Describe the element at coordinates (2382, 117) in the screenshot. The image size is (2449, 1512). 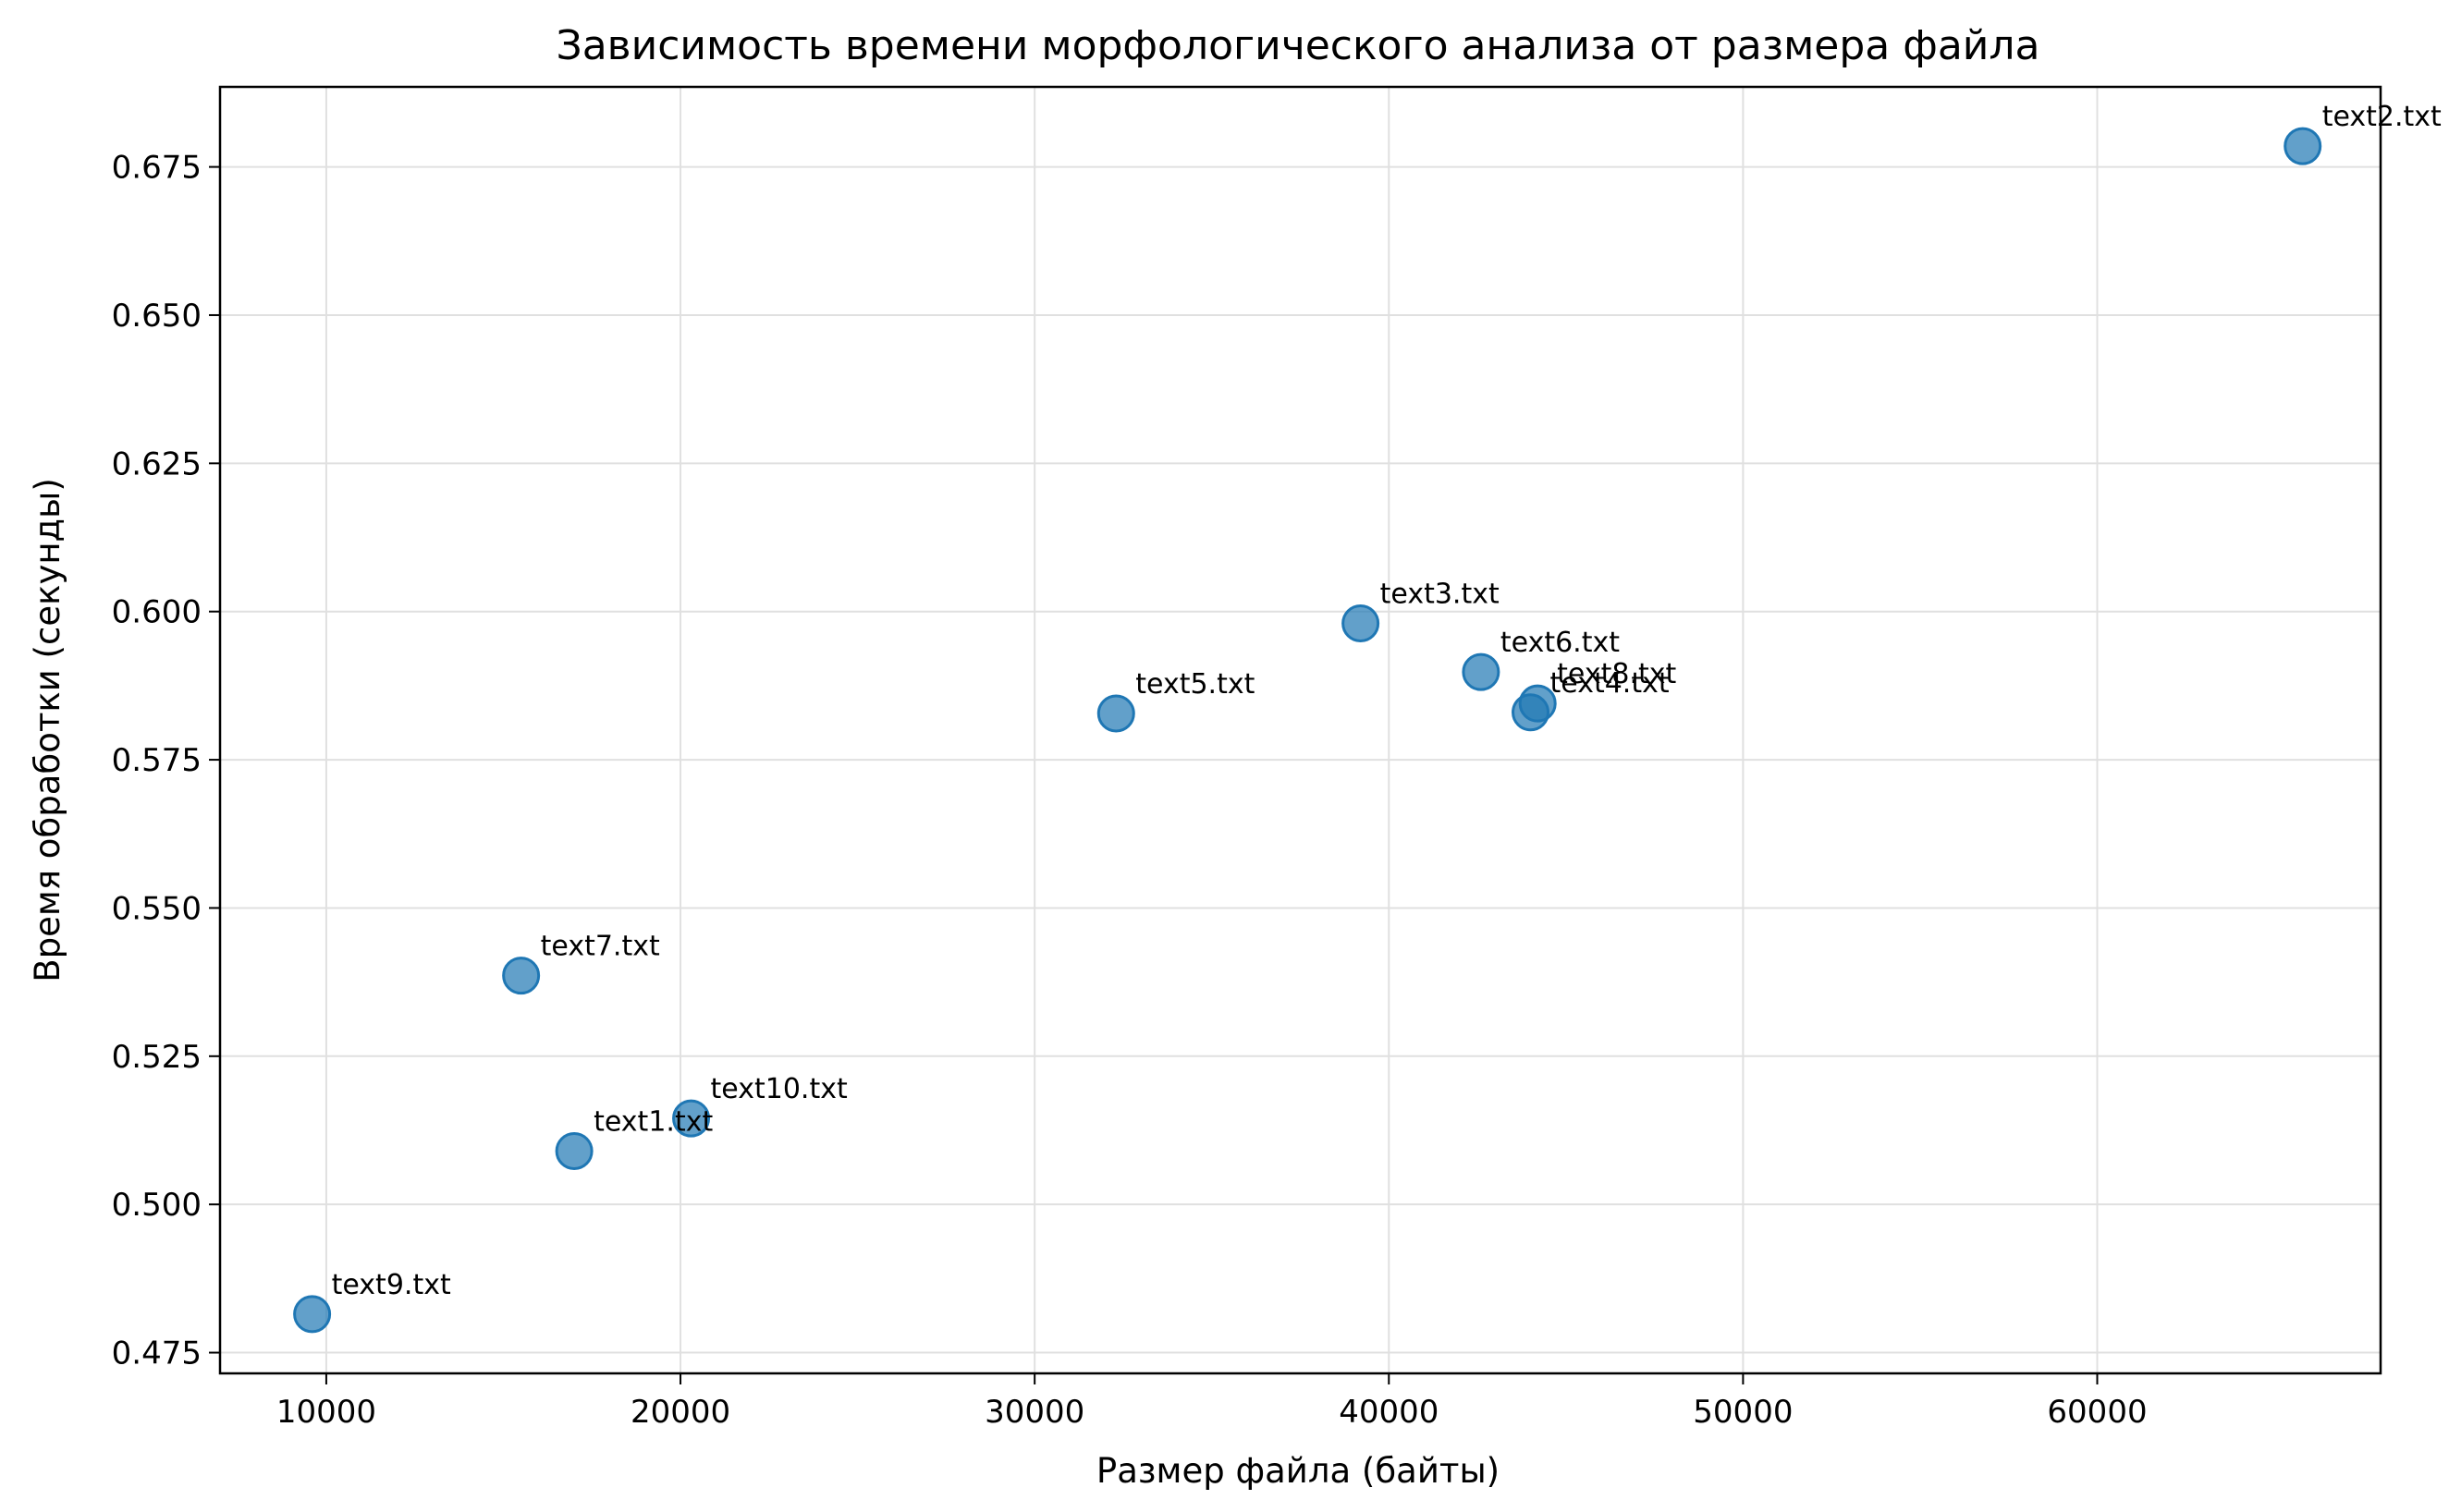
I see `point-label: text2.txt` at that location.